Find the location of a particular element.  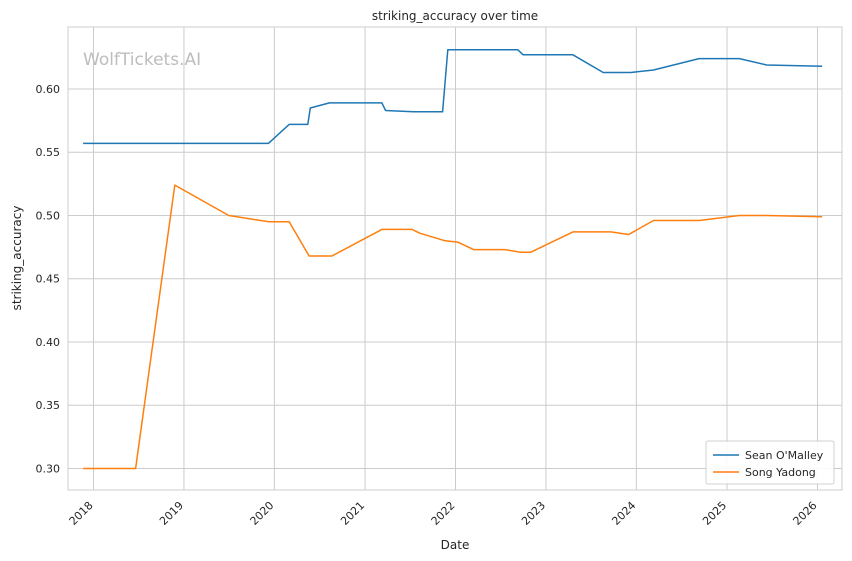

legend-box is located at coordinates (770, 462).